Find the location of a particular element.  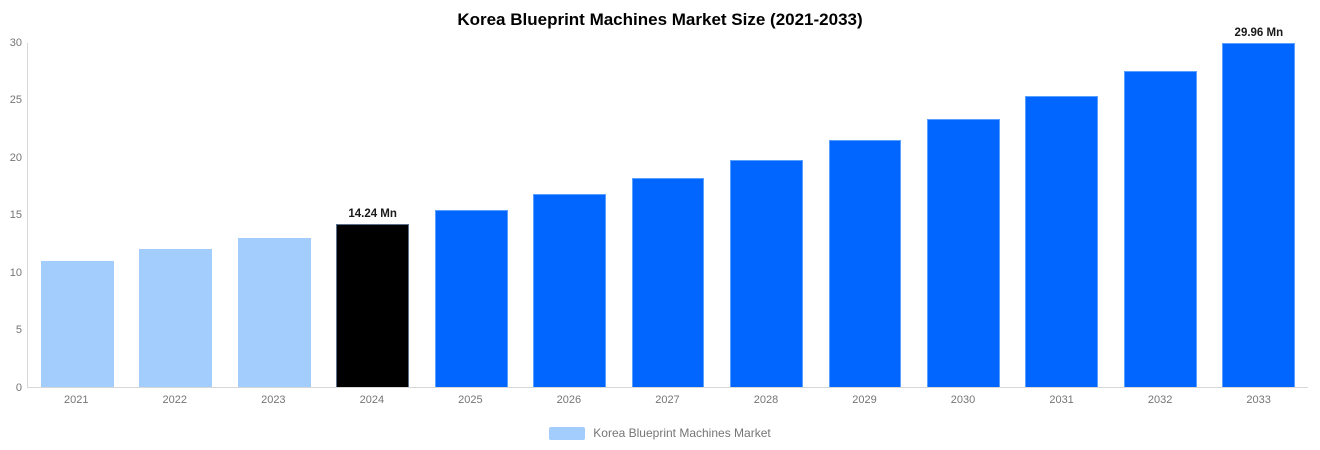

bar-column-2024: 14.24 Mn is located at coordinates (372, 215).